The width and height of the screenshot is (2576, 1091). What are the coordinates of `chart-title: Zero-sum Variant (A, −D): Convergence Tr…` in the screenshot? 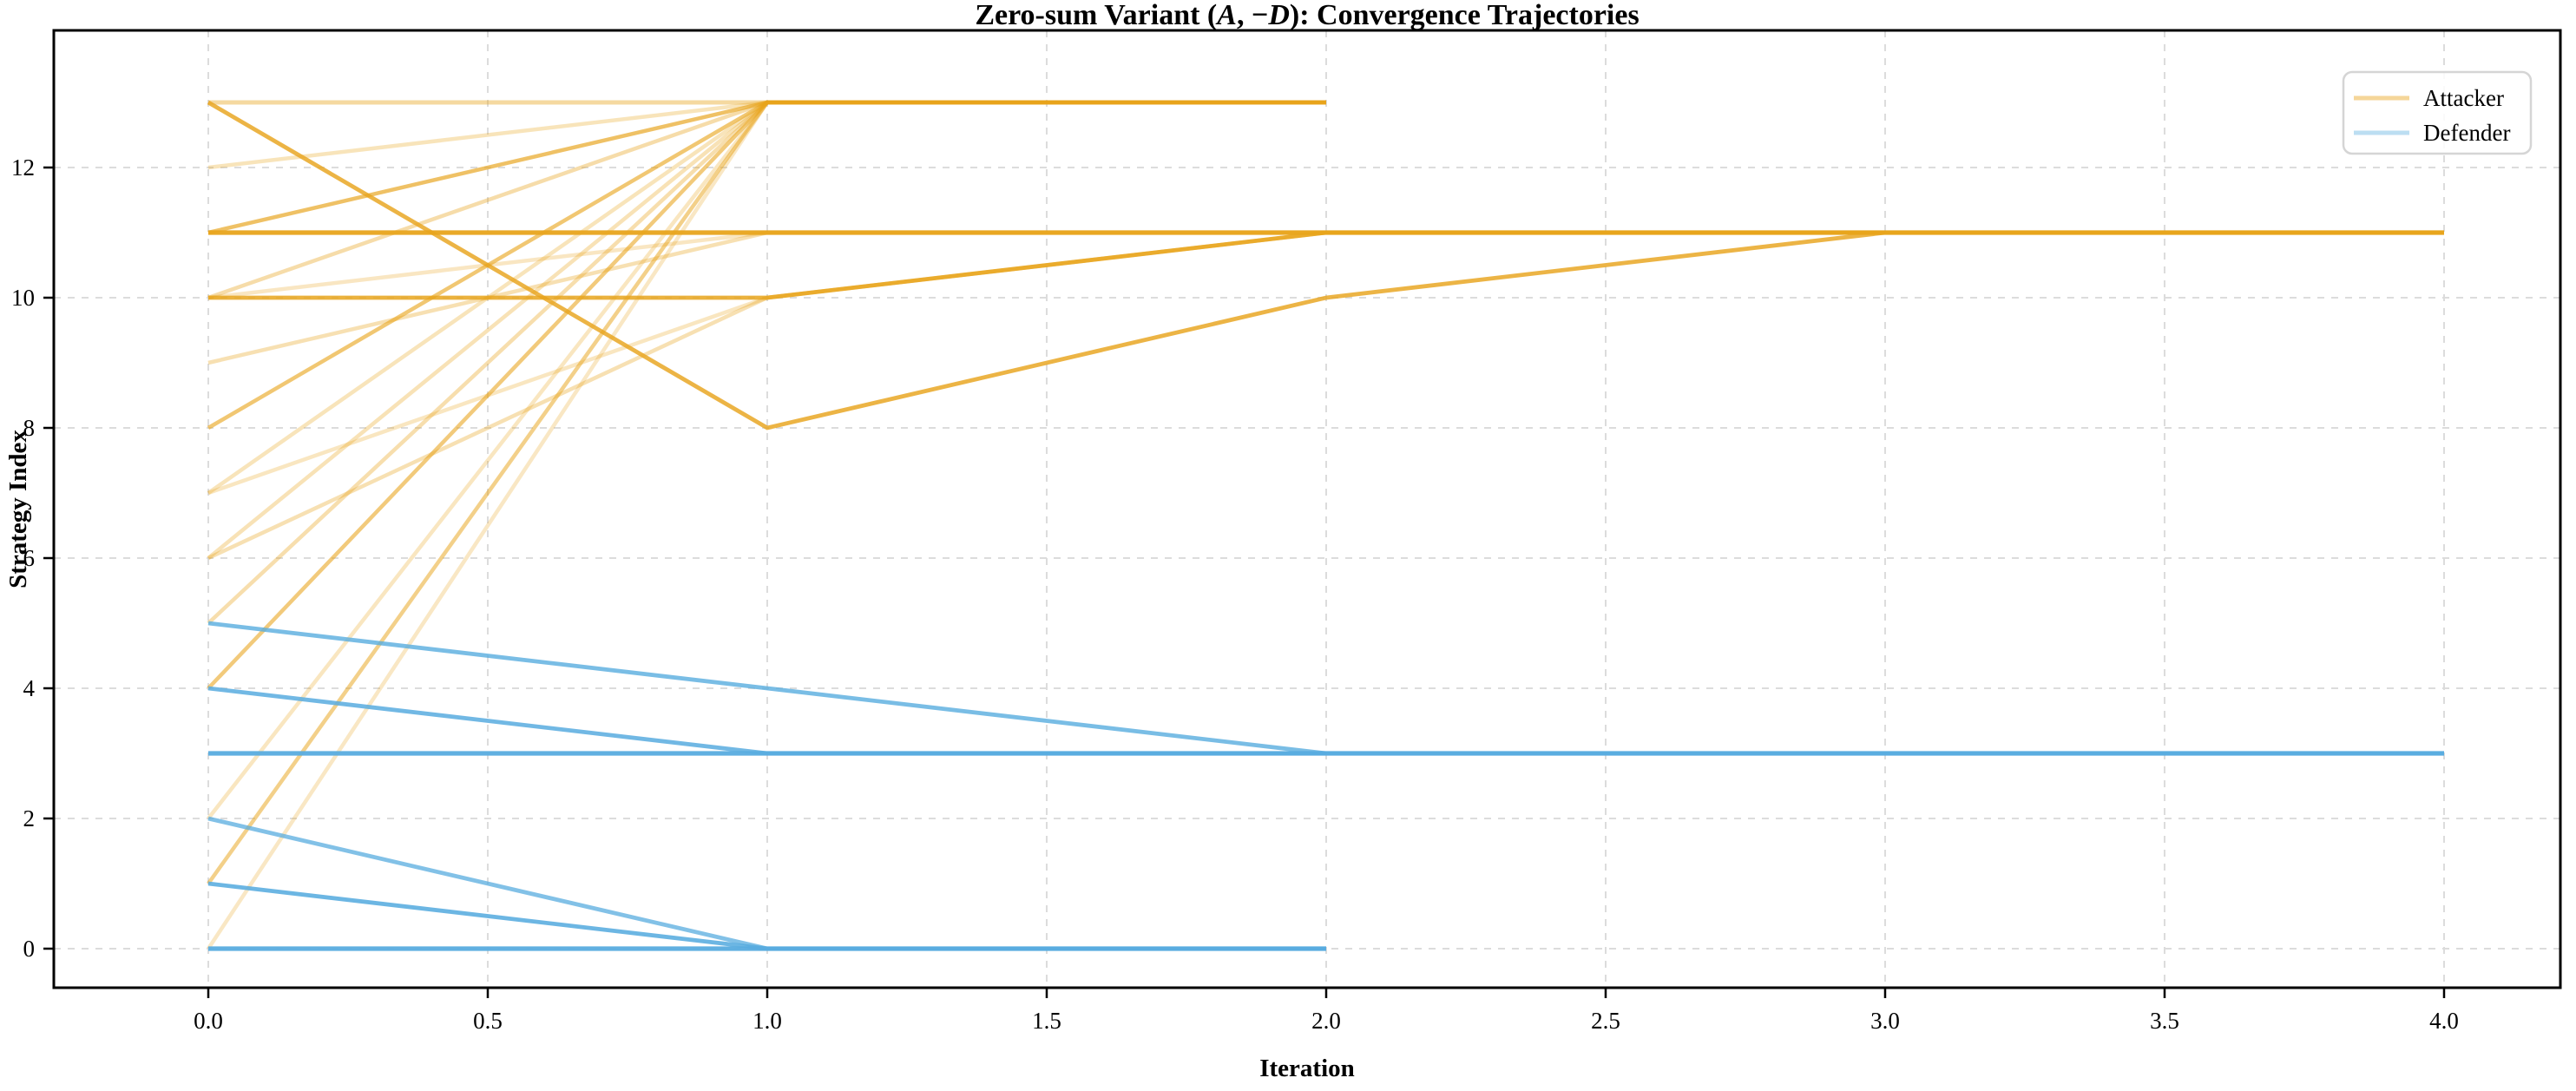 It's located at (1307, 15).